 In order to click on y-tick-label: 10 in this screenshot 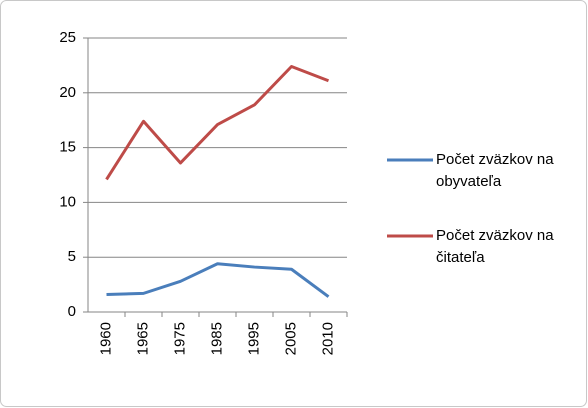, I will do `click(67, 201)`.